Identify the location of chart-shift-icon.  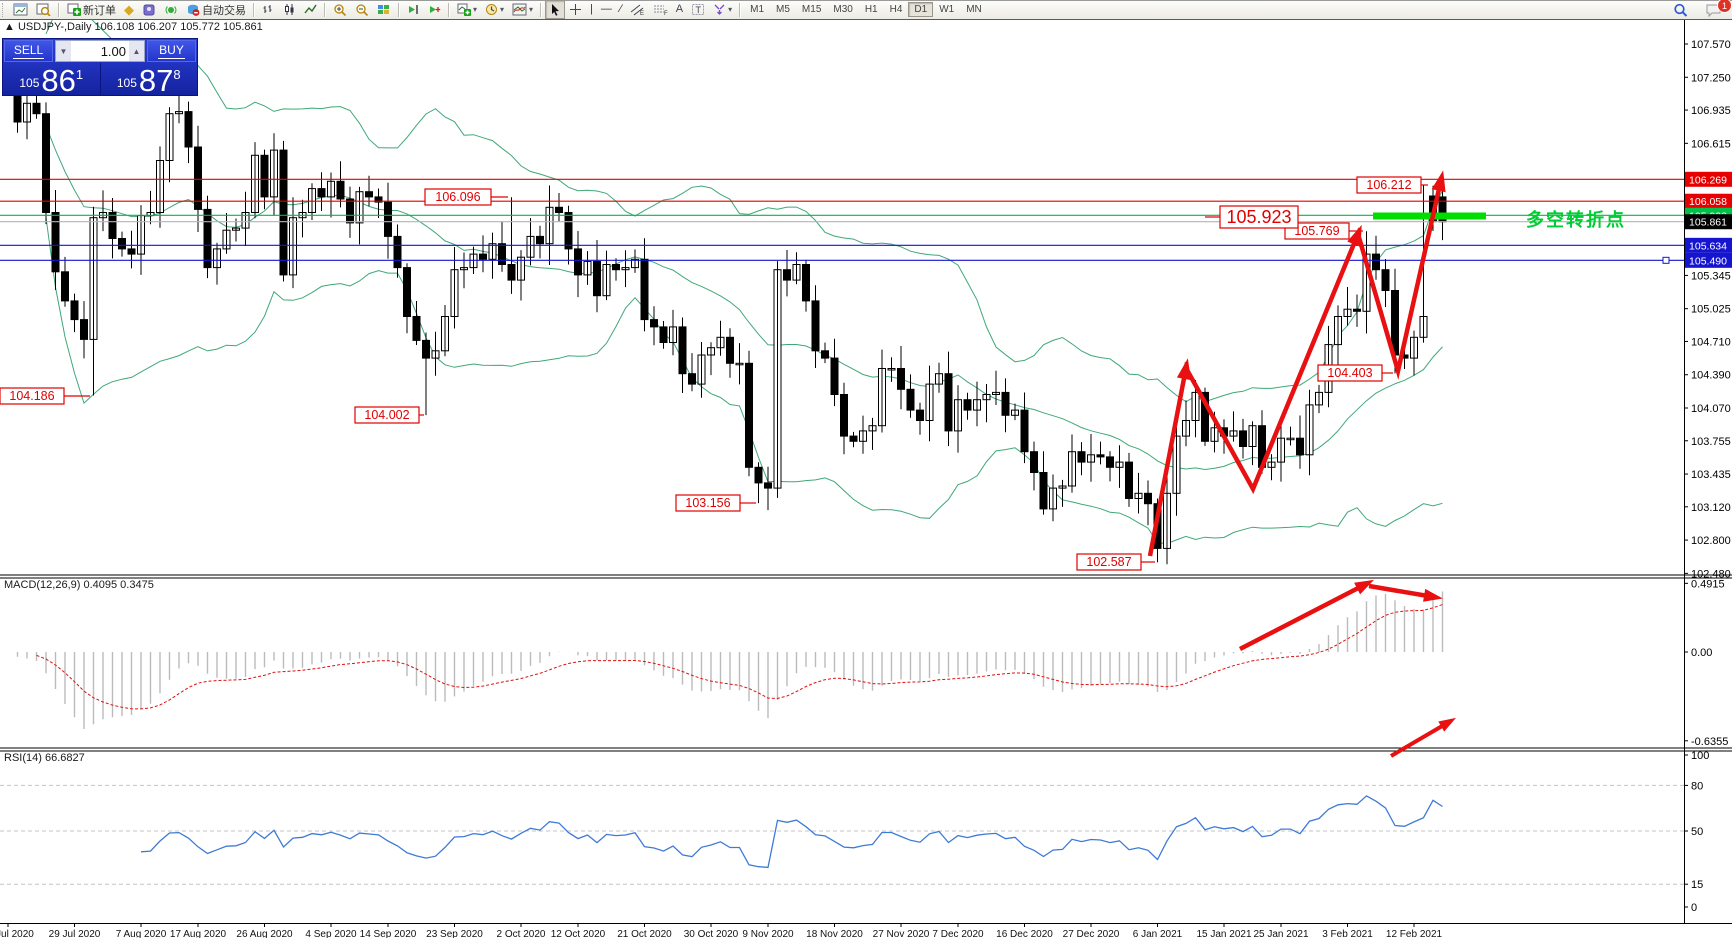
(435, 9).